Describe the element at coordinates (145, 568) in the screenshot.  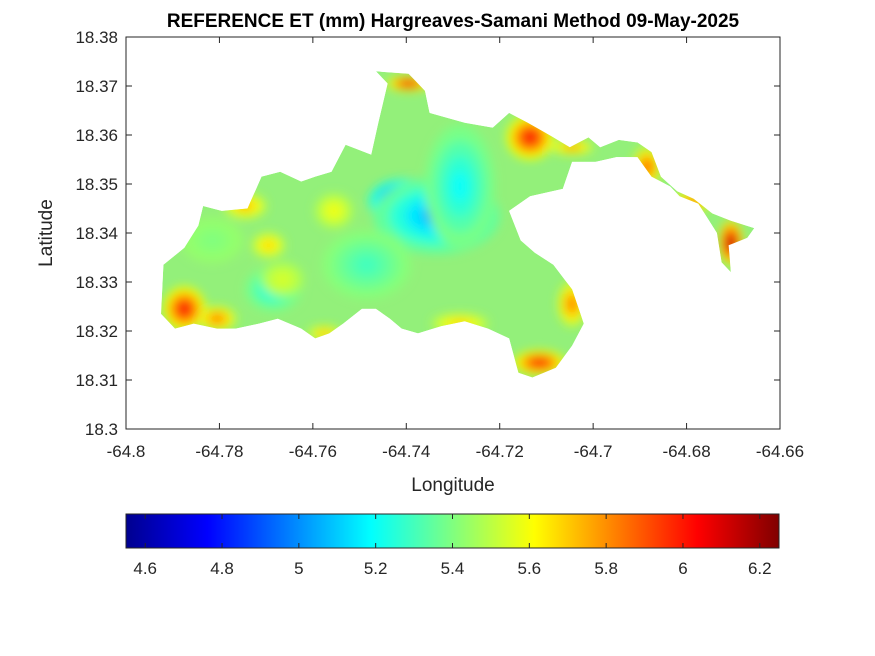
I see `colorbar-tick-label: 4.6` at that location.